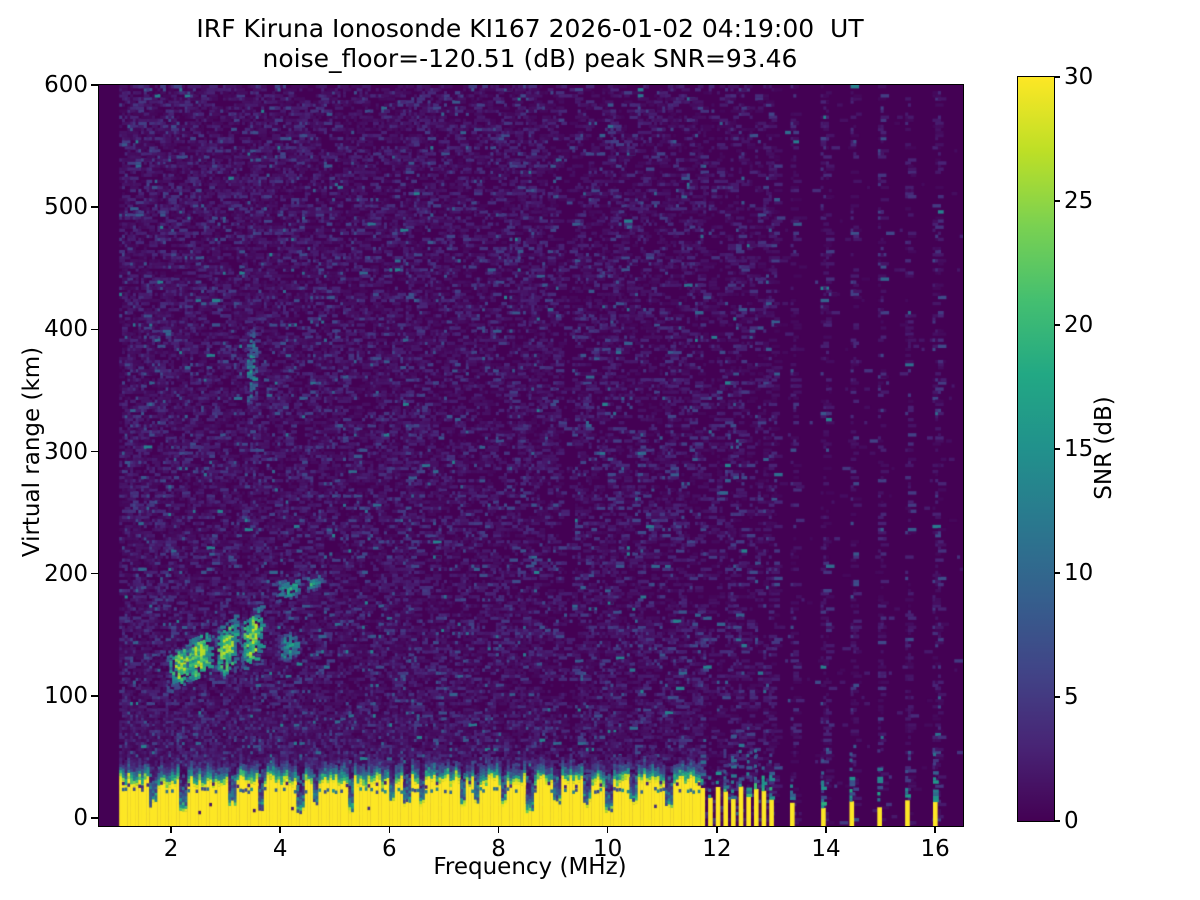 This screenshot has width=1200, height=900. Describe the element at coordinates (66, 573) in the screenshot. I see `y-tick-label: 200` at that location.